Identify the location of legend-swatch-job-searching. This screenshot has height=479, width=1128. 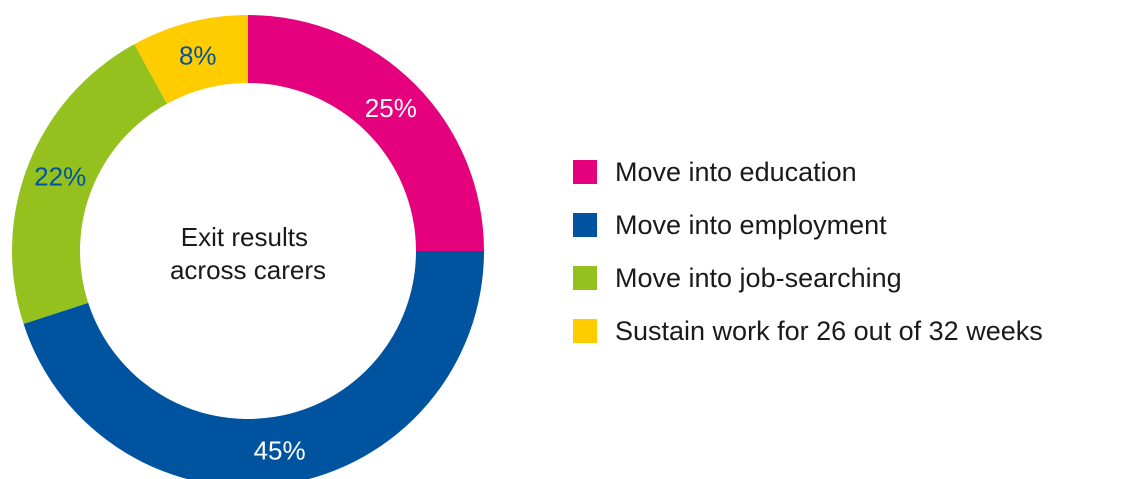
(585, 278).